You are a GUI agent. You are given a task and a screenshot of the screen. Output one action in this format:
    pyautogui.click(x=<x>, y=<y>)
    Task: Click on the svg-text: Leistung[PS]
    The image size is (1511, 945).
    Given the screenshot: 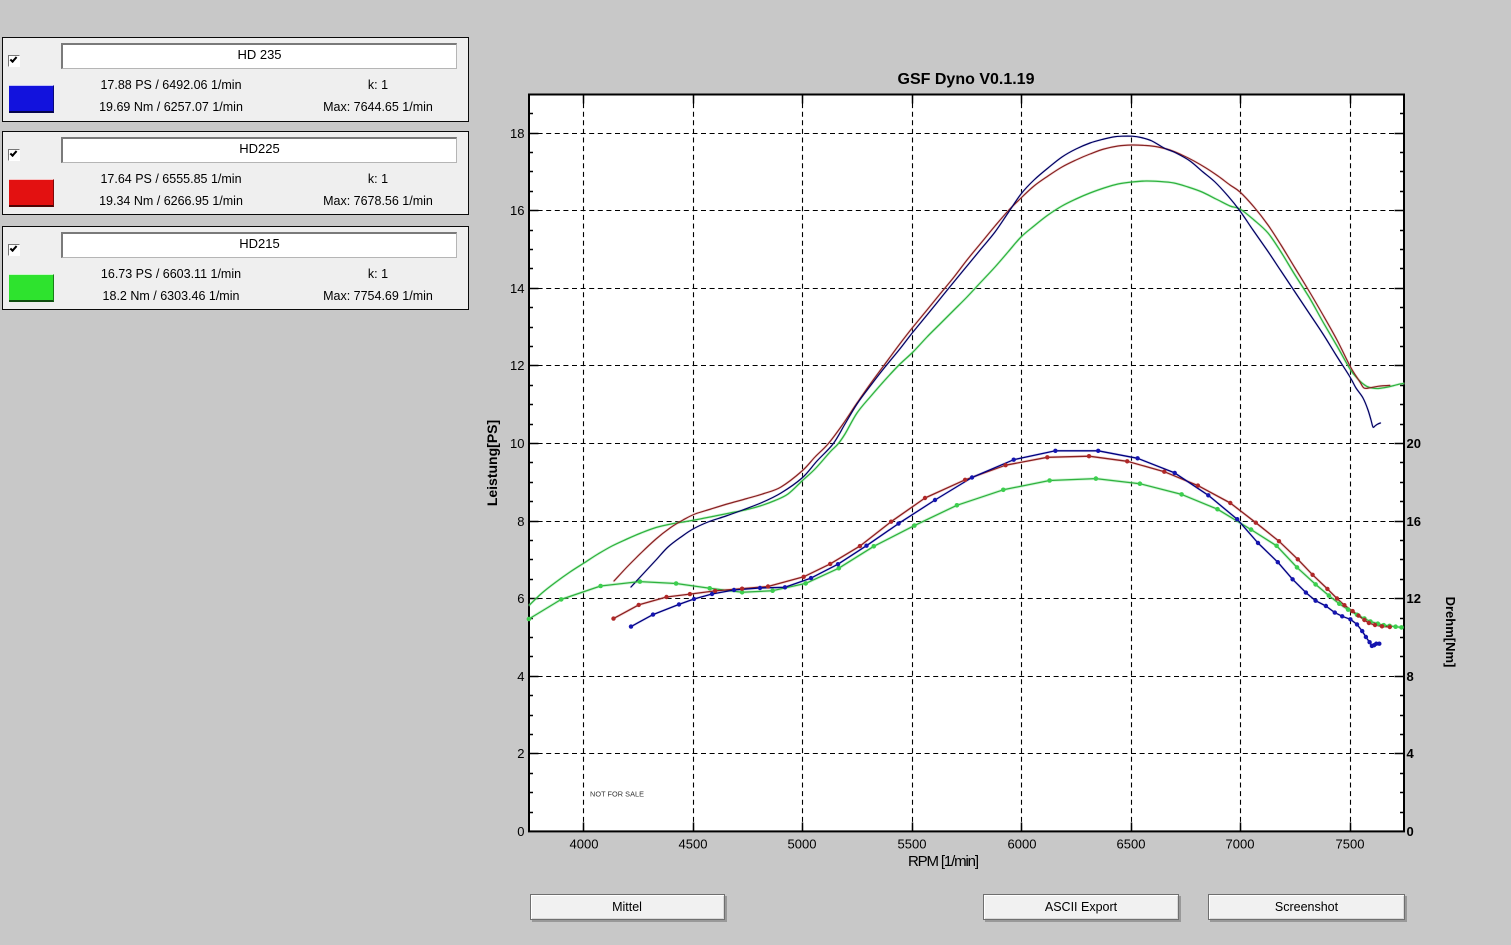 What is the action you would take?
    pyautogui.click(x=492, y=463)
    